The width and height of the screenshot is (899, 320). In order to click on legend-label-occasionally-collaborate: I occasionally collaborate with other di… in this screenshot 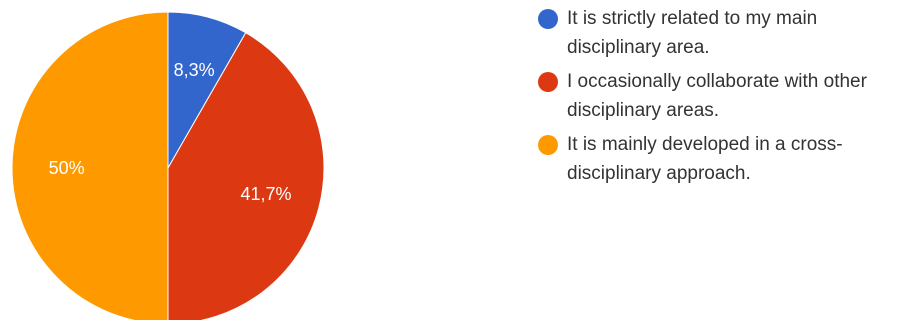, I will do `click(717, 96)`.